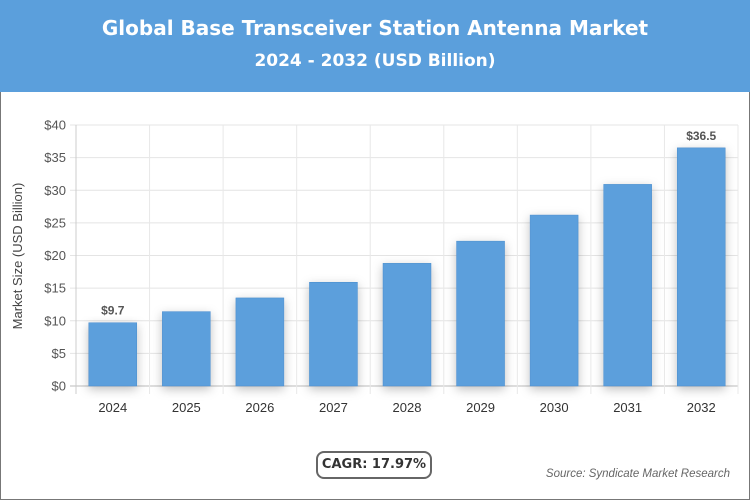  I want to click on y-tick-label: $25, so click(55, 222).